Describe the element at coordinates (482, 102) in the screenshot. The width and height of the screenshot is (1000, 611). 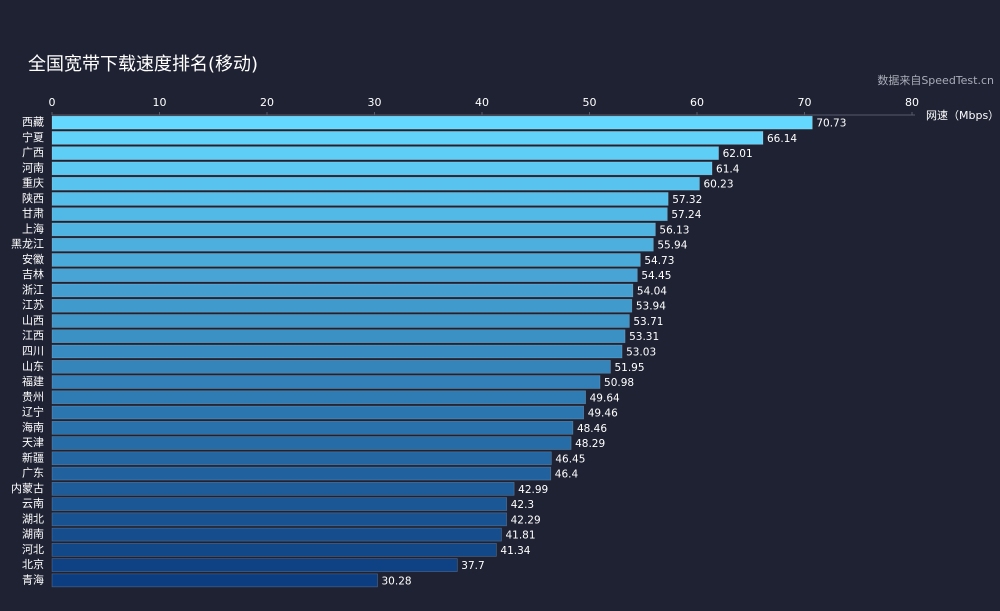
I see `x-tick-label: 40` at that location.